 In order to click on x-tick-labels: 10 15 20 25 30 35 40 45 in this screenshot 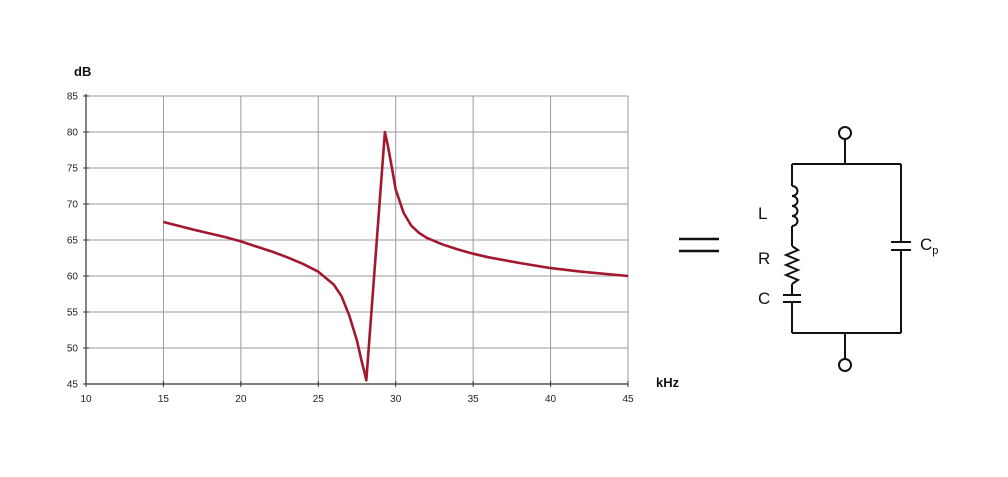, I will do `click(357, 399)`.